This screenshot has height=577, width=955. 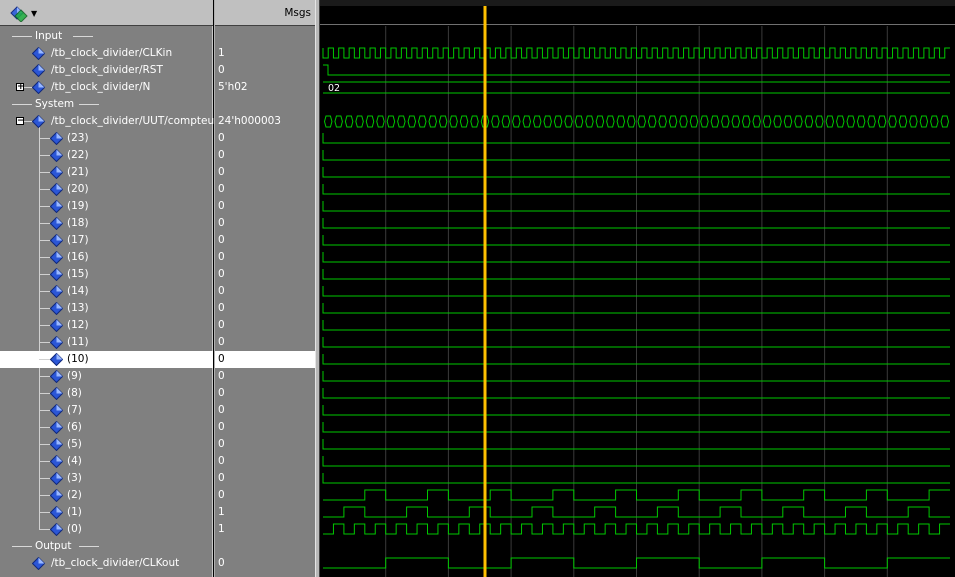 What do you see at coordinates (106, 325) in the screenshot?
I see `signal-row: (12)` at bounding box center [106, 325].